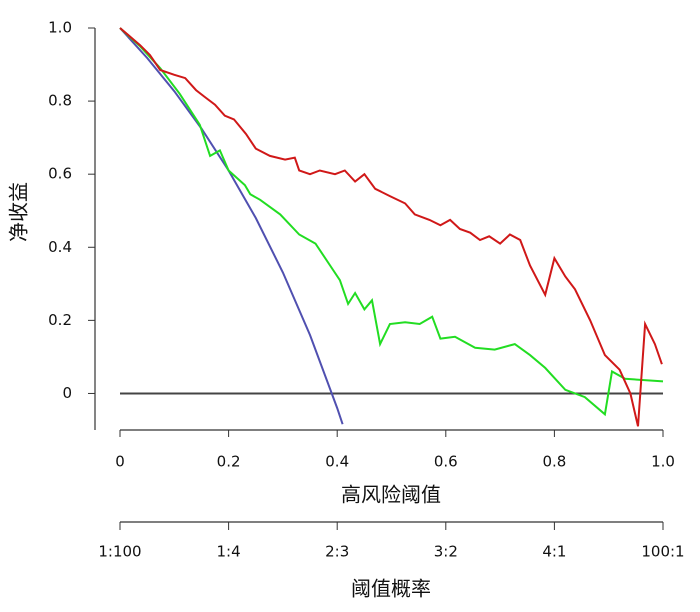 Image resolution: width=700 pixels, height=612 pixels. I want to click on x-tick-label: 0, so click(120, 462).